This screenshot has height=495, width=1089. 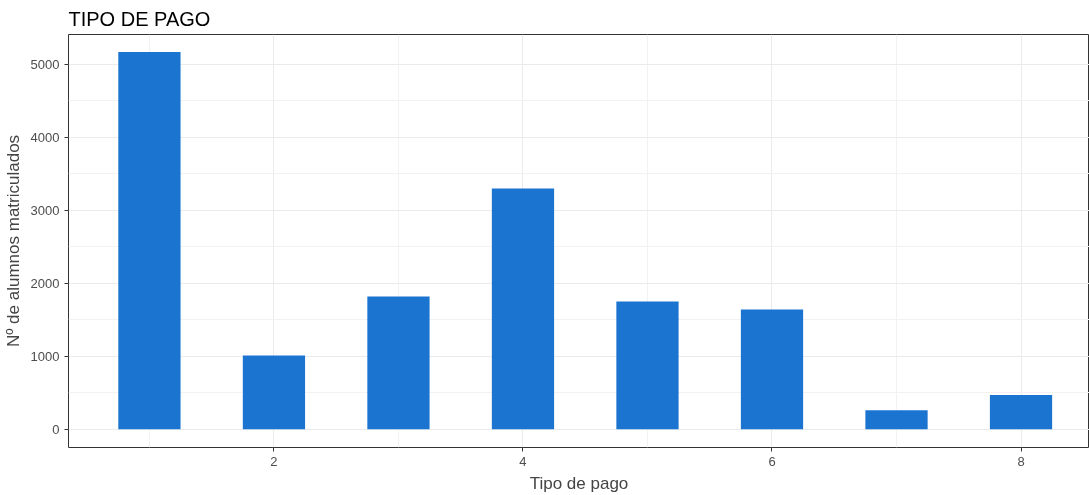 I want to click on x-tick-label: 4, so click(x=523, y=461).